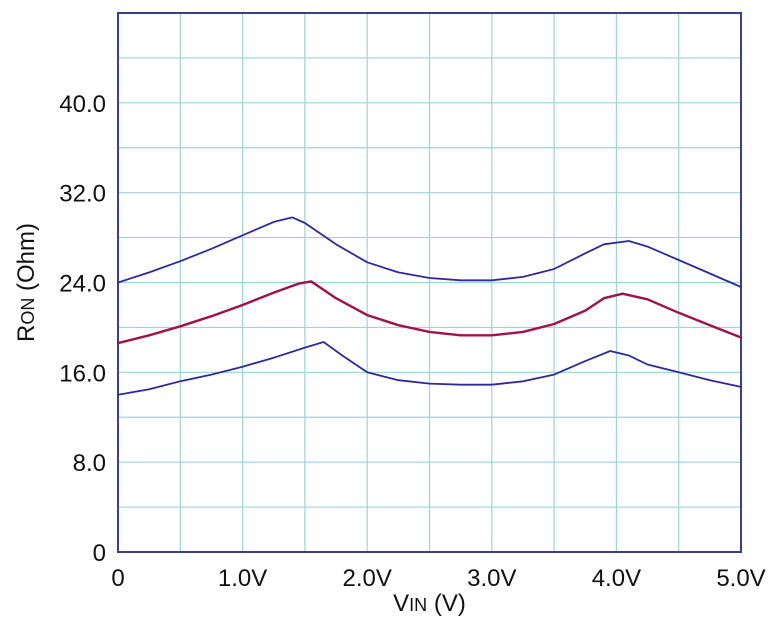  I want to click on x-tick-label: 2.0V, so click(367, 578).